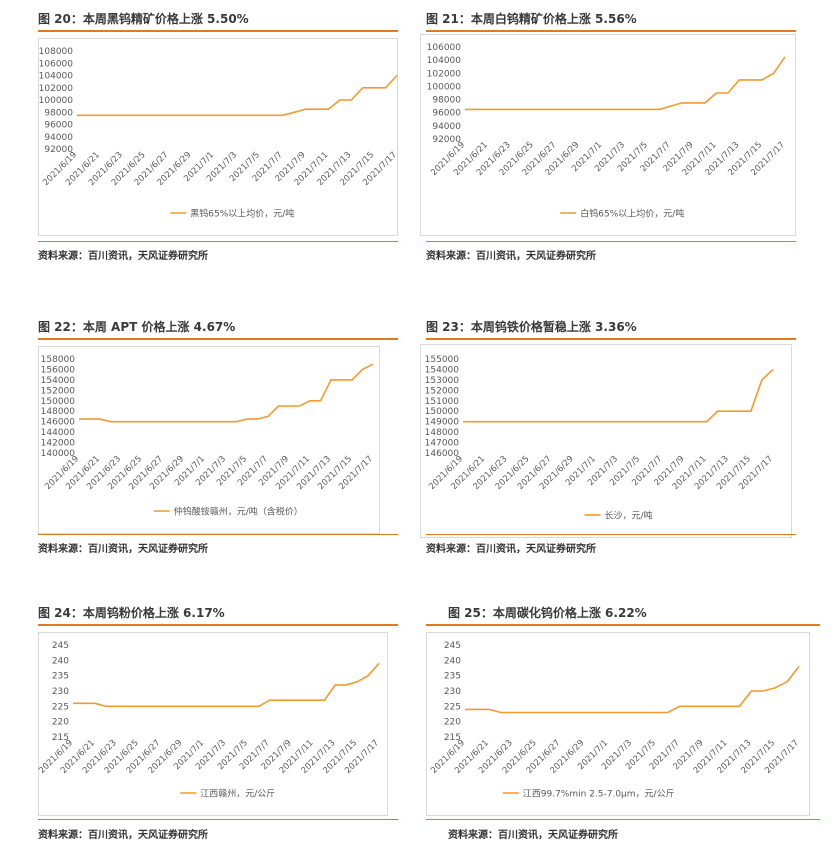  I want to click on y-tick-label: 153000, so click(442, 381).